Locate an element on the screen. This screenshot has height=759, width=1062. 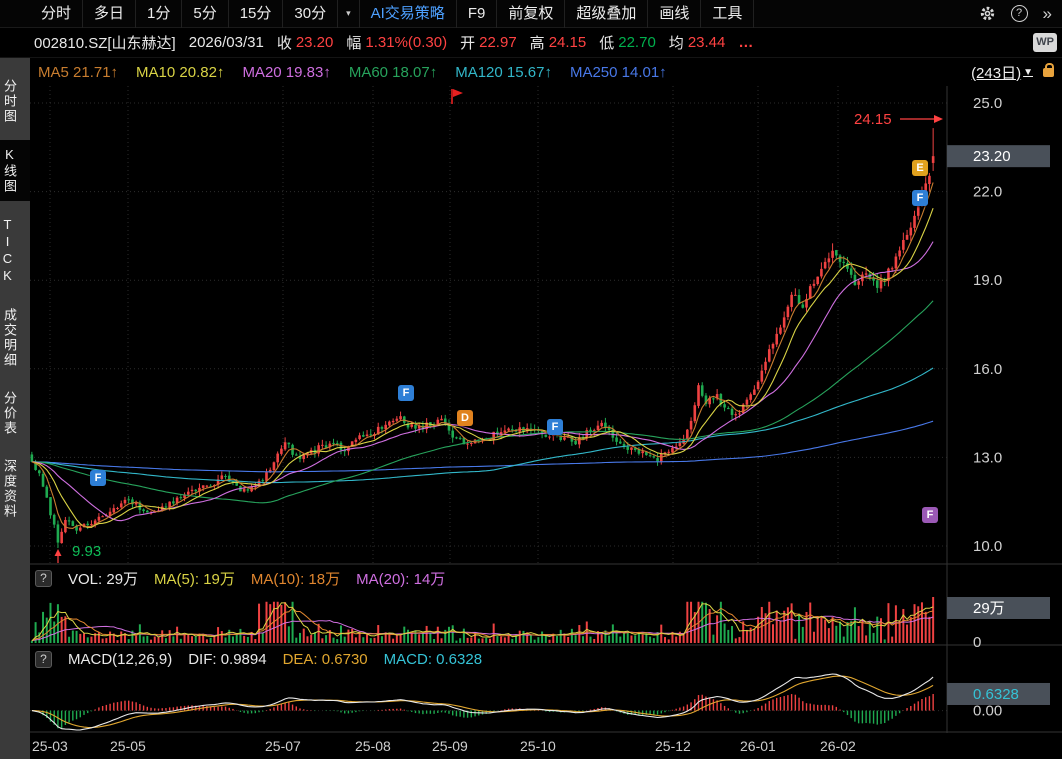
quote-field-label: 高 is located at coordinates (537, 43).